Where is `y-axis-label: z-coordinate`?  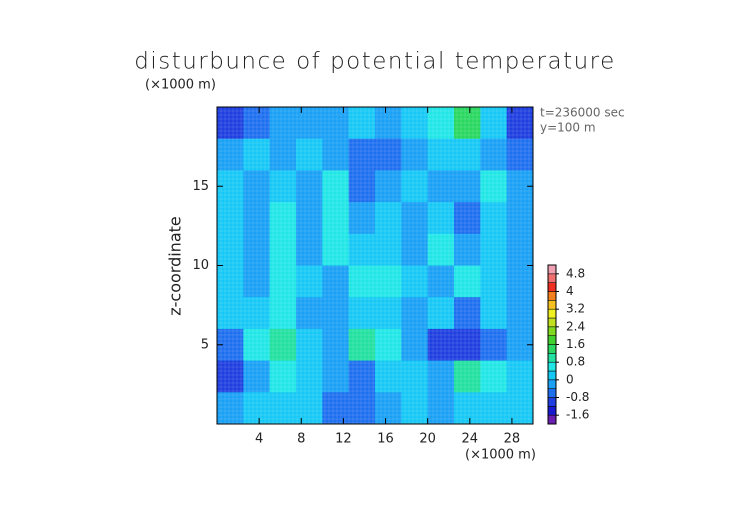 y-axis-label: z-coordinate is located at coordinates (175, 266).